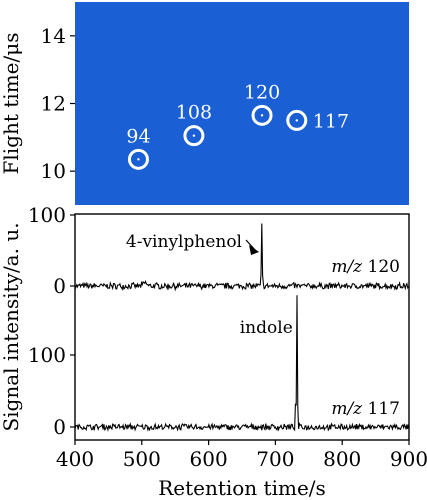  What do you see at coordinates (194, 113) in the screenshot?
I see `spot-label: 108` at bounding box center [194, 113].